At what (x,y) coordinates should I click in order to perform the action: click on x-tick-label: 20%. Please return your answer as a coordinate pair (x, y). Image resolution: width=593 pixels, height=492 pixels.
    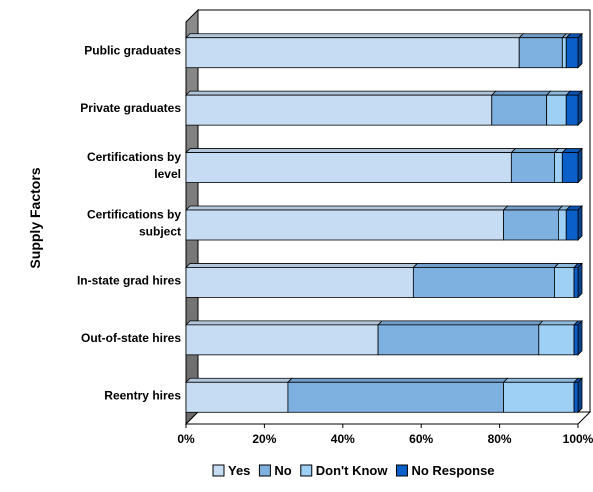
    Looking at the image, I should click on (264, 439).